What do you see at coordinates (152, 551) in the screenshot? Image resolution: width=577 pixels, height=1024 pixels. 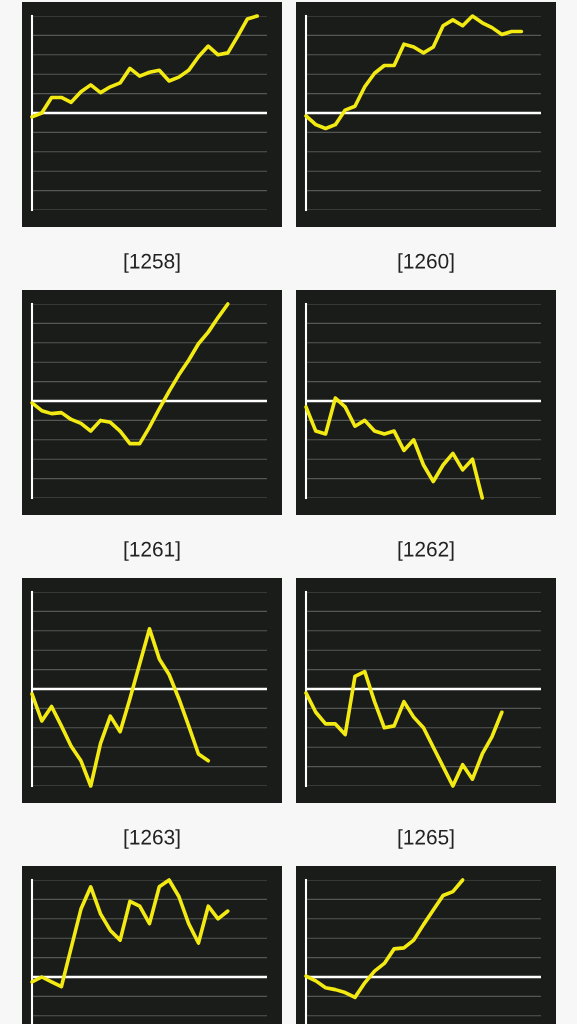 I see `x-axis-title: [1261]` at bounding box center [152, 551].